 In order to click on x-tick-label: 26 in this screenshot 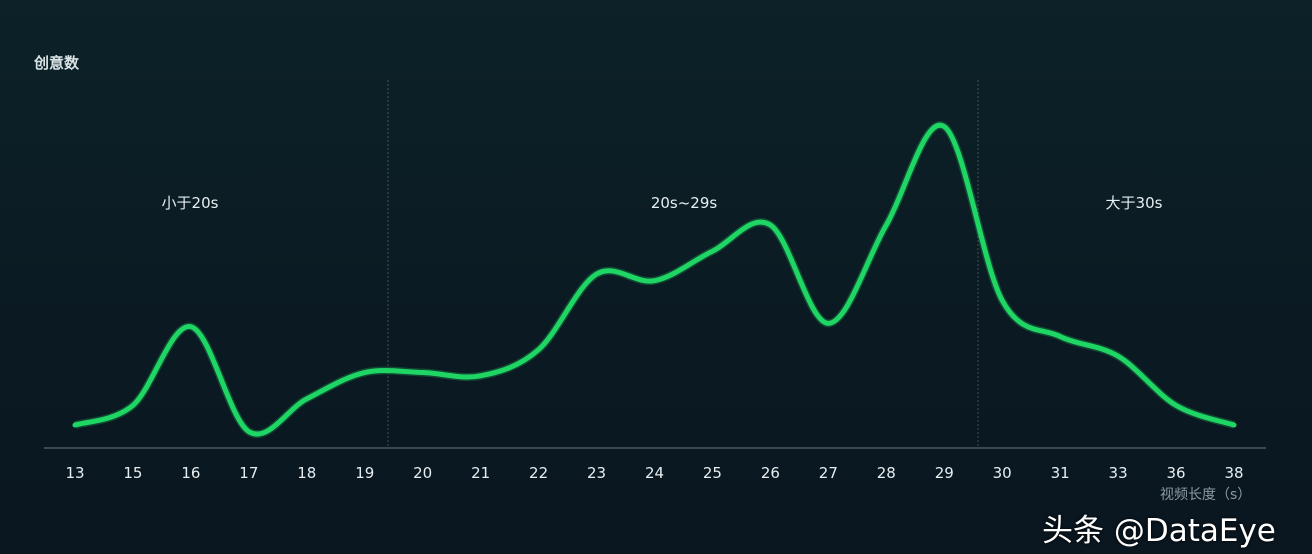, I will do `click(770, 473)`.